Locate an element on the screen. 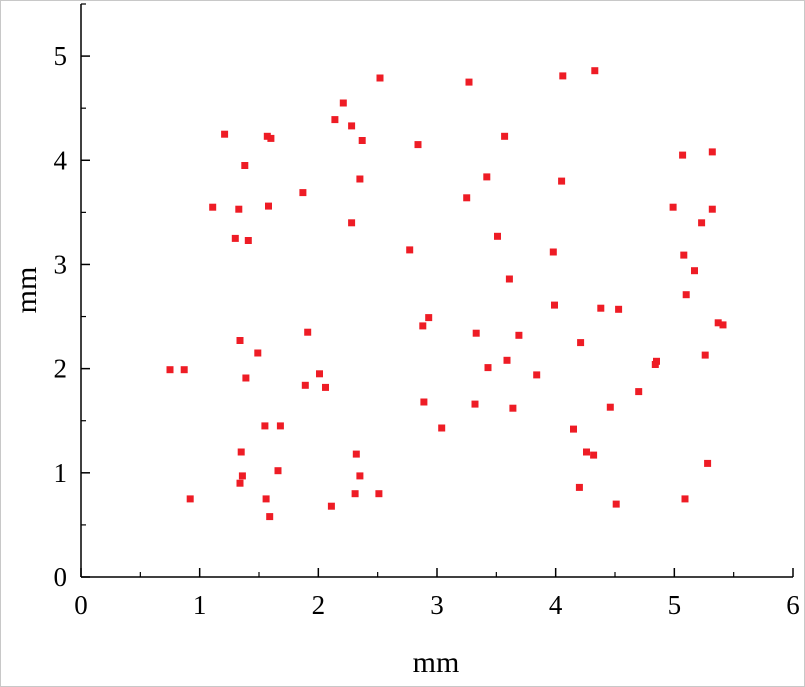 The width and height of the screenshot is (805, 687). x-tick-label: 4 is located at coordinates (556, 605).